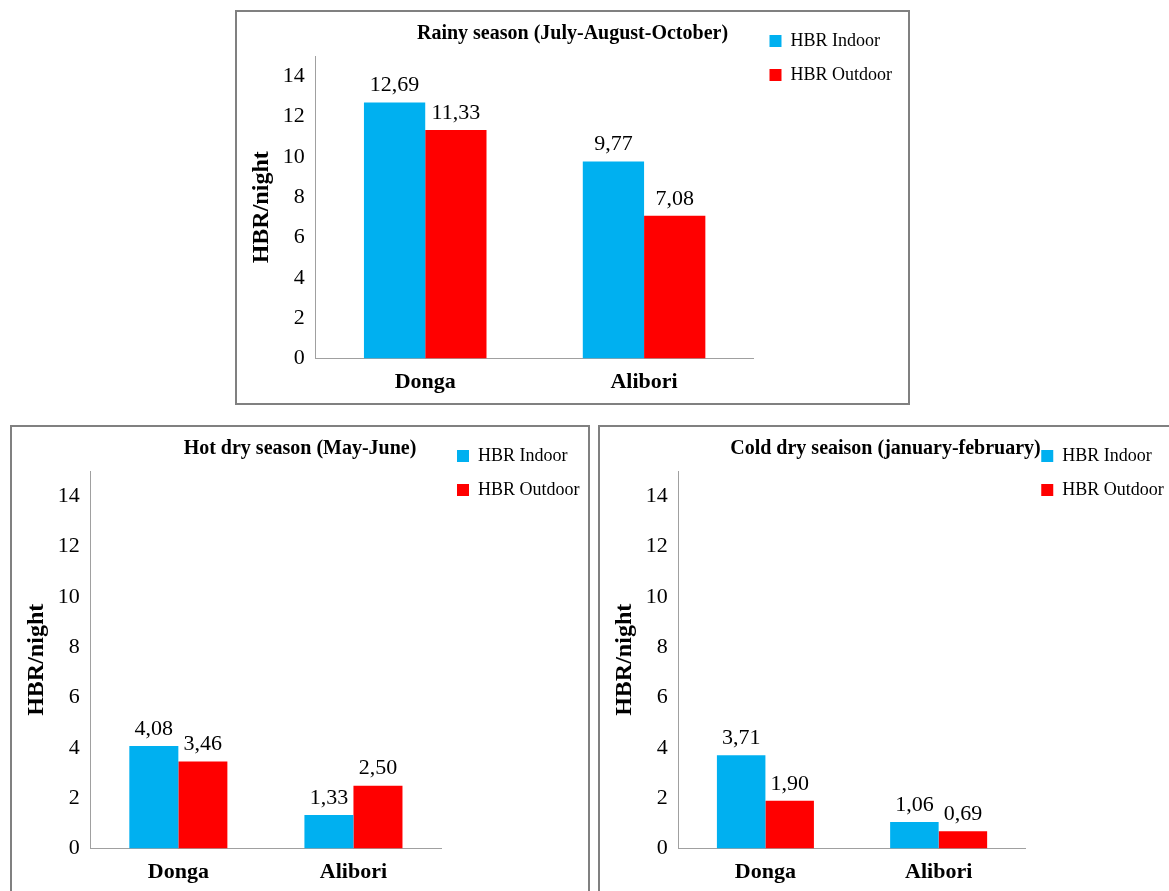  I want to click on data-label: 2,50, so click(378, 767).